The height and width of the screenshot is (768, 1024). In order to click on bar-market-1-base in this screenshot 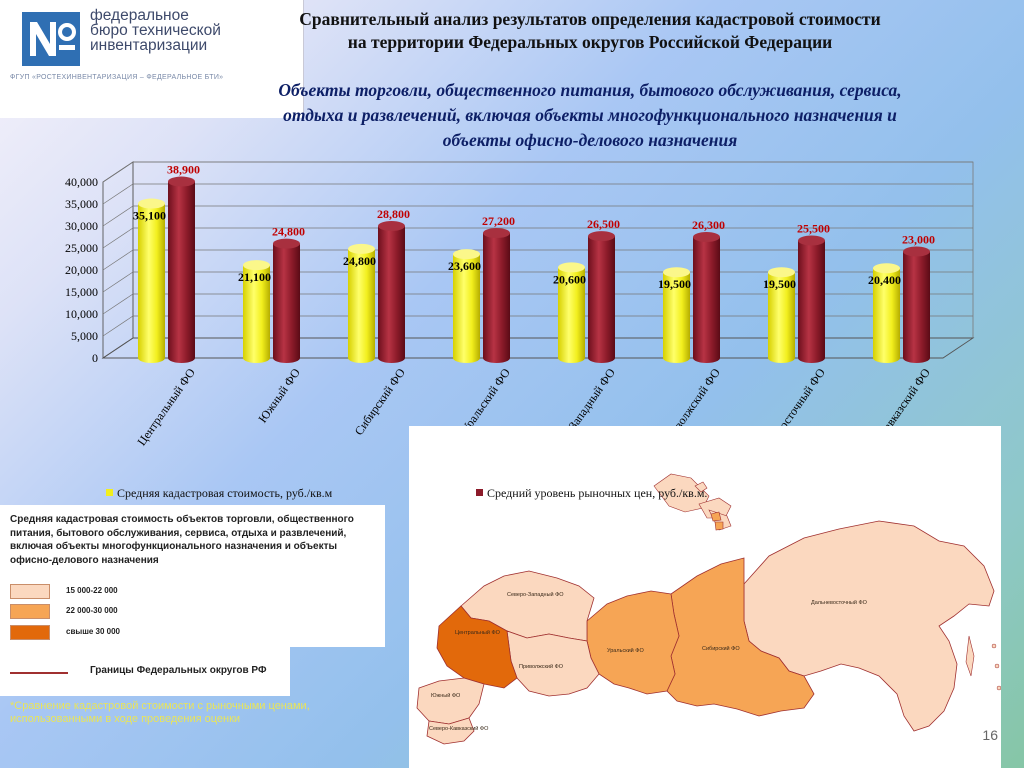, I will do `click(286, 358)`.